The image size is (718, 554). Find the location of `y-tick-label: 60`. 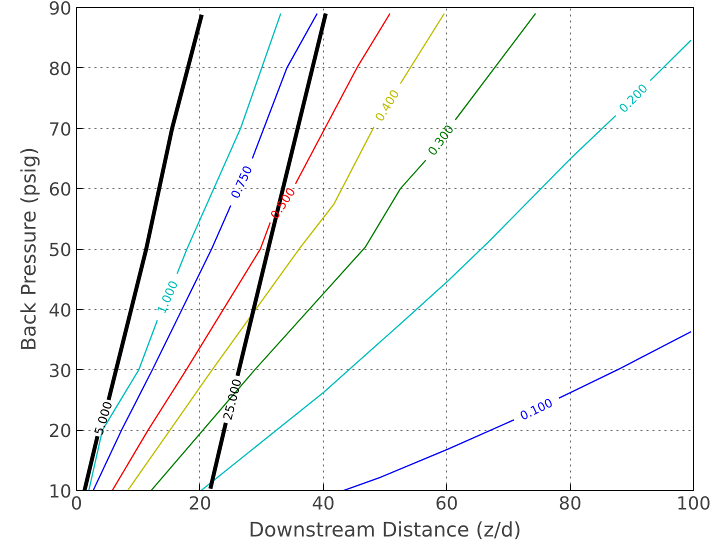

y-tick-label: 60 is located at coordinates (60, 190).